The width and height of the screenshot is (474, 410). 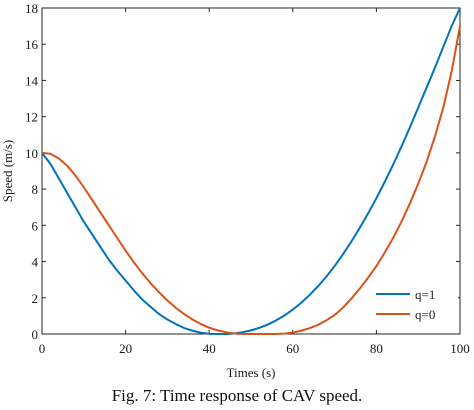 What do you see at coordinates (7, 171) in the screenshot?
I see `y-axis-label: Speed (m/s)` at bounding box center [7, 171].